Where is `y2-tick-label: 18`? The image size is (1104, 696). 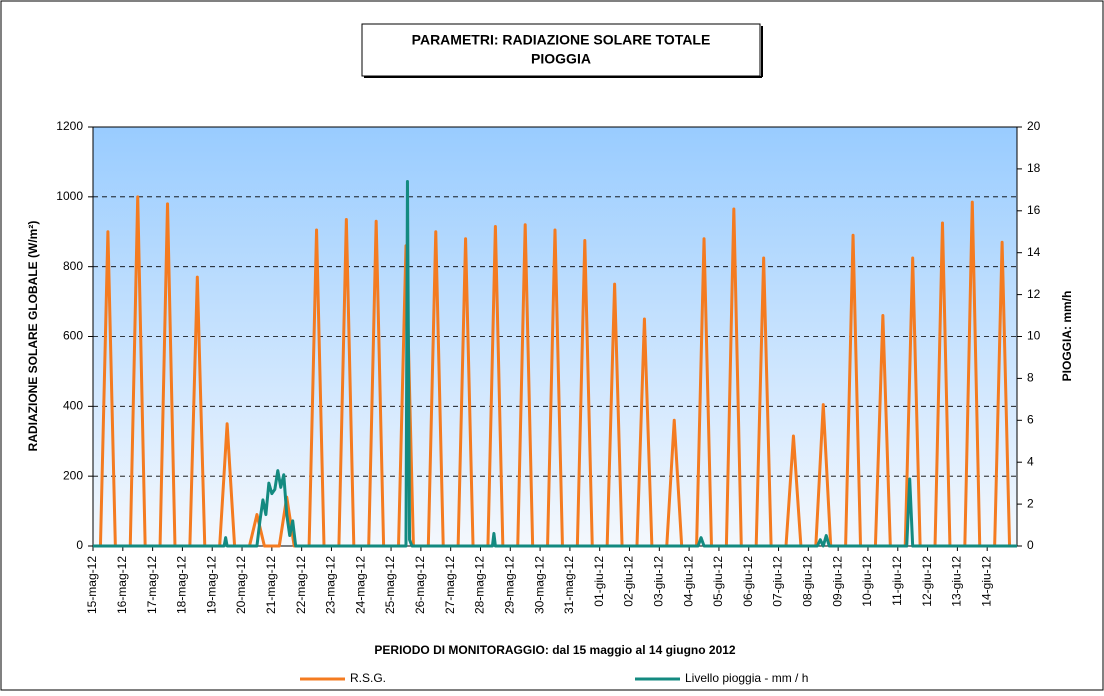 y2-tick-label: 18 is located at coordinates (1034, 168).